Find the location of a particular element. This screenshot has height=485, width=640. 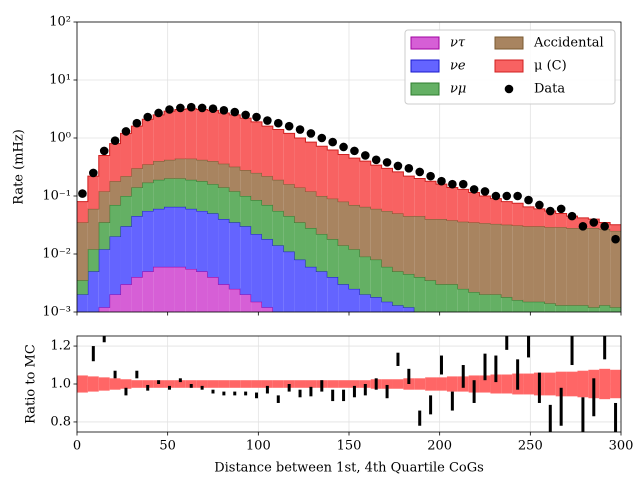

x-tick-label: 200 is located at coordinates (439, 446).